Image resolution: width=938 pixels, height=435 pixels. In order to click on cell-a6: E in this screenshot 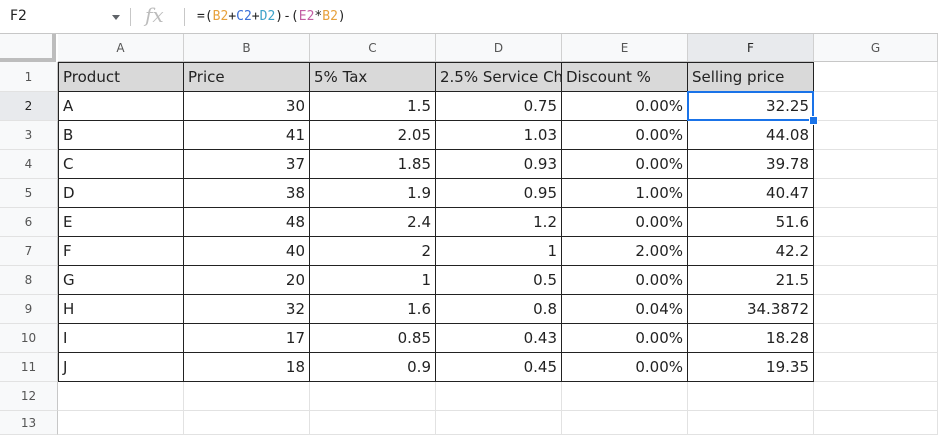, I will do `click(121, 222)`.